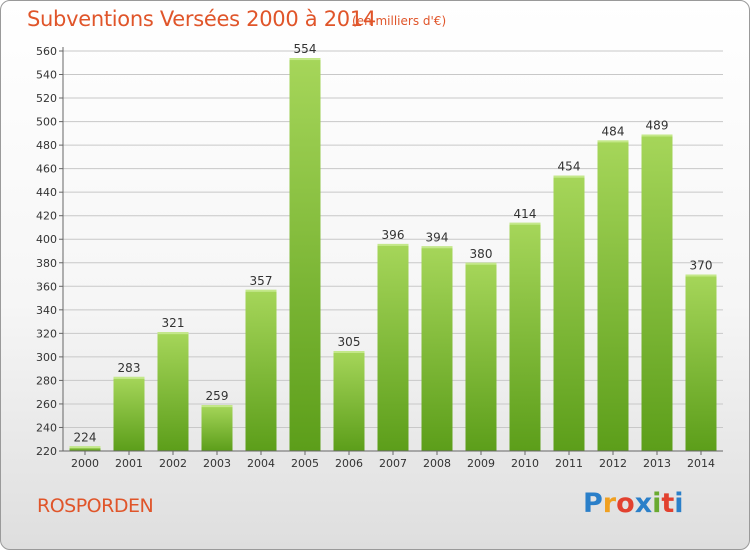  What do you see at coordinates (349, 463) in the screenshot?
I see `x-tick-label-2006: 2006` at bounding box center [349, 463].